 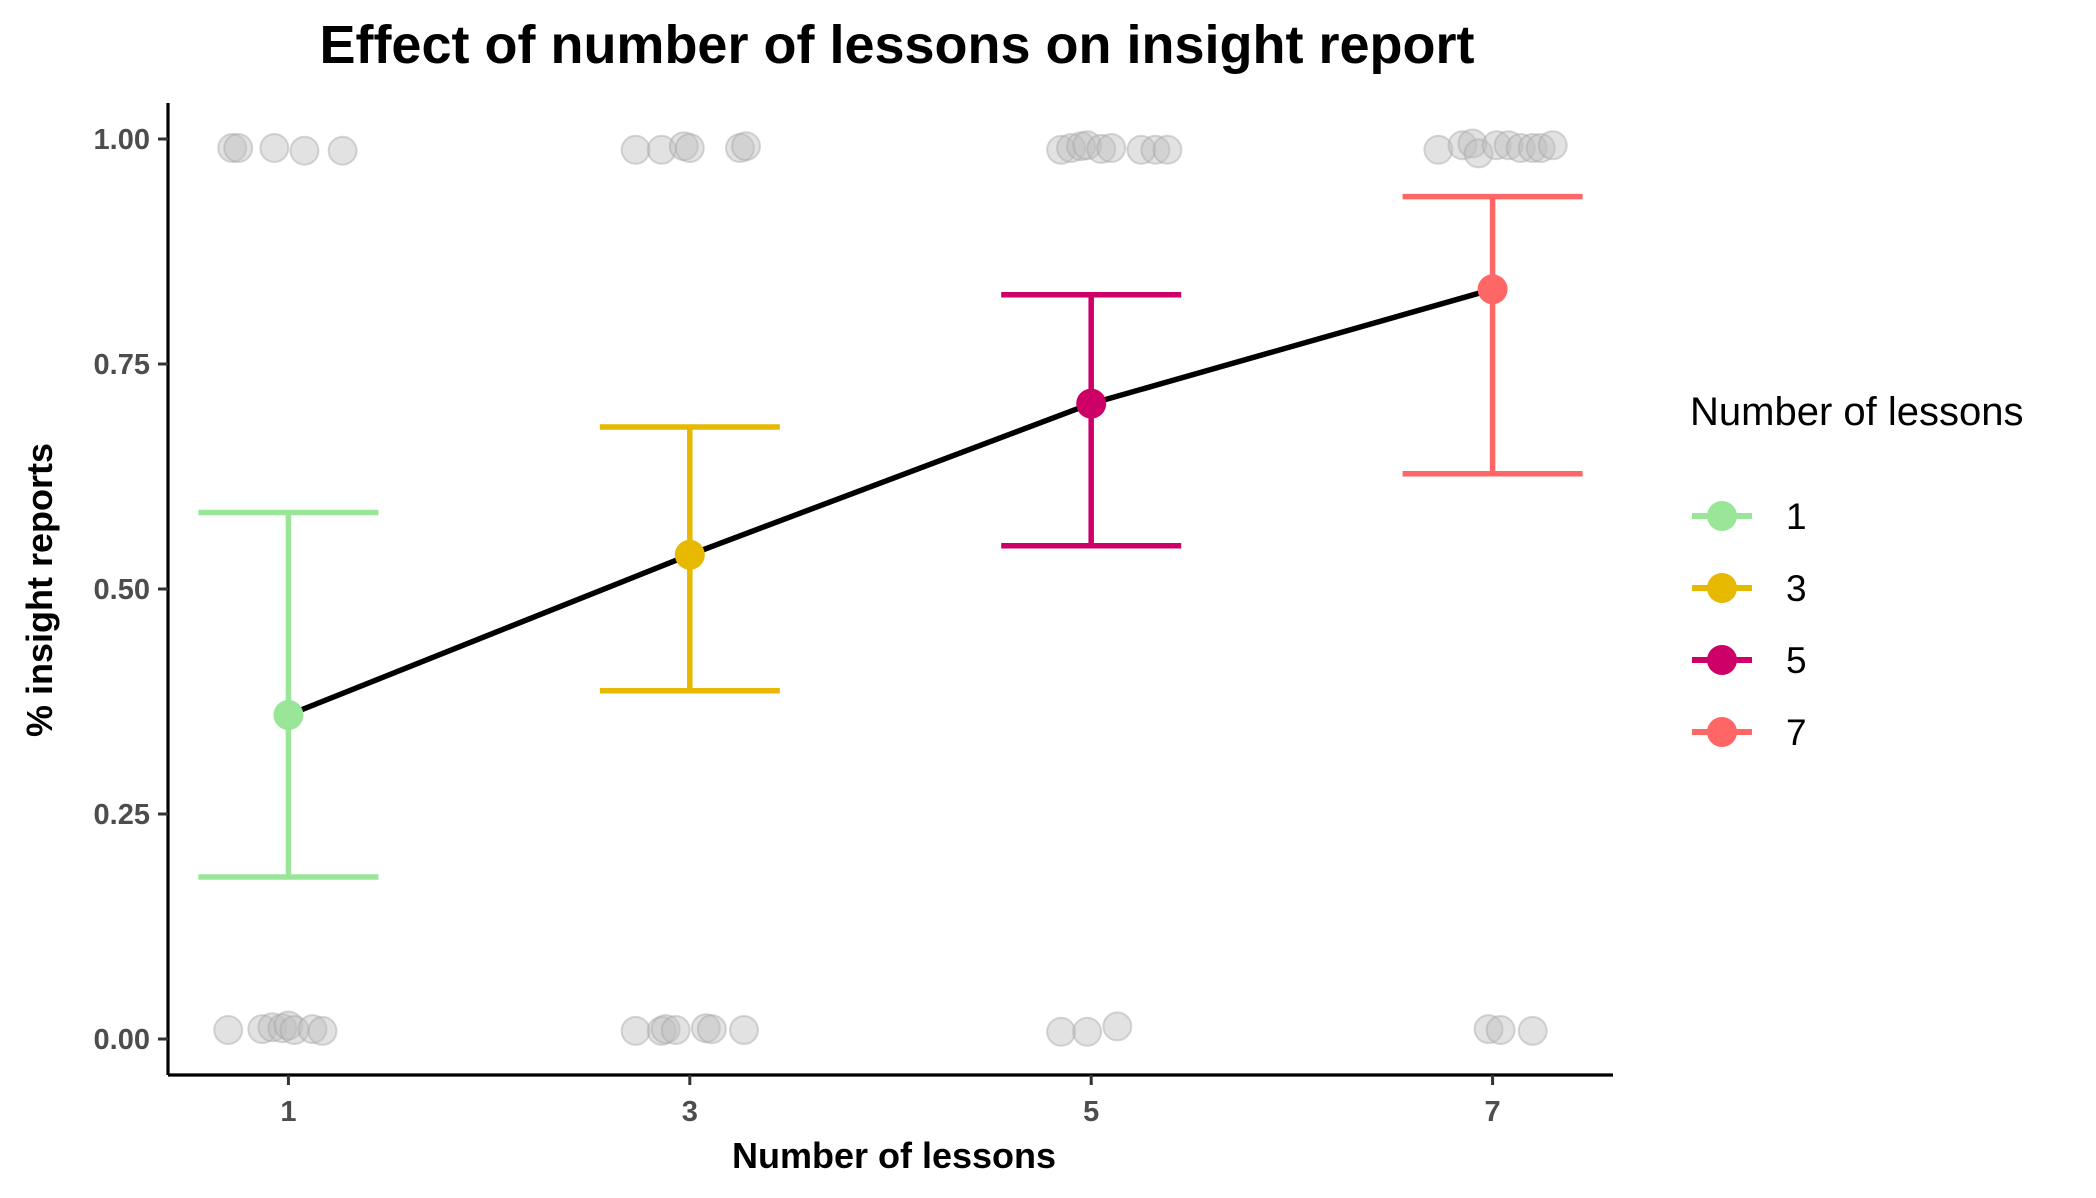 I want to click on x-axis-title: Number of lessons, so click(x=894, y=1155).